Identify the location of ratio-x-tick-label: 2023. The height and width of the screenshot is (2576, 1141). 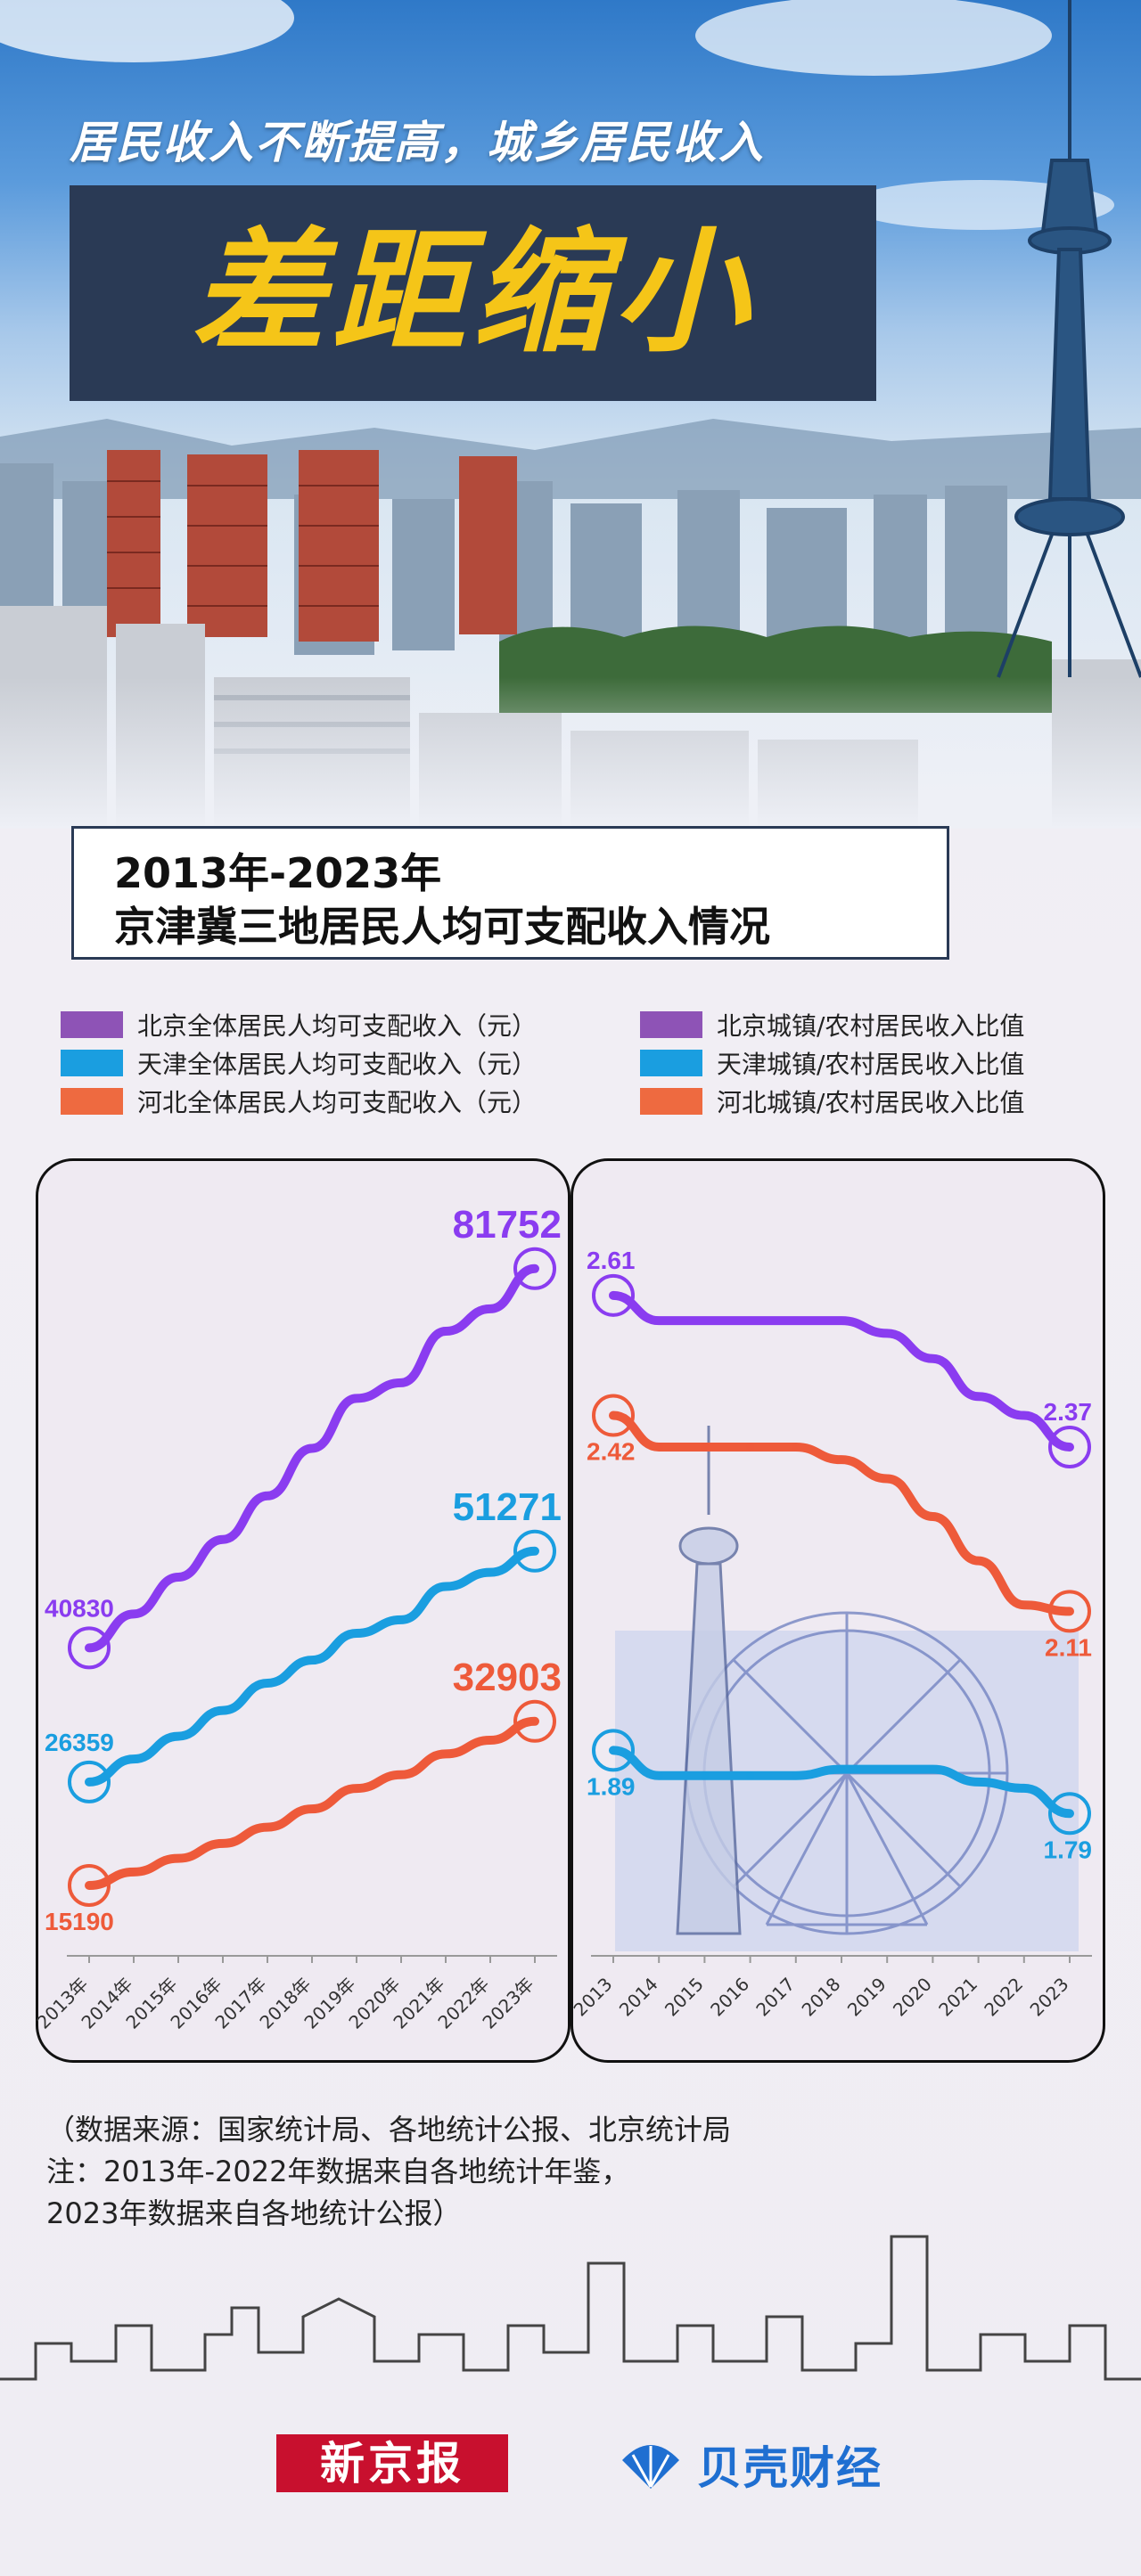
(1049, 1997).